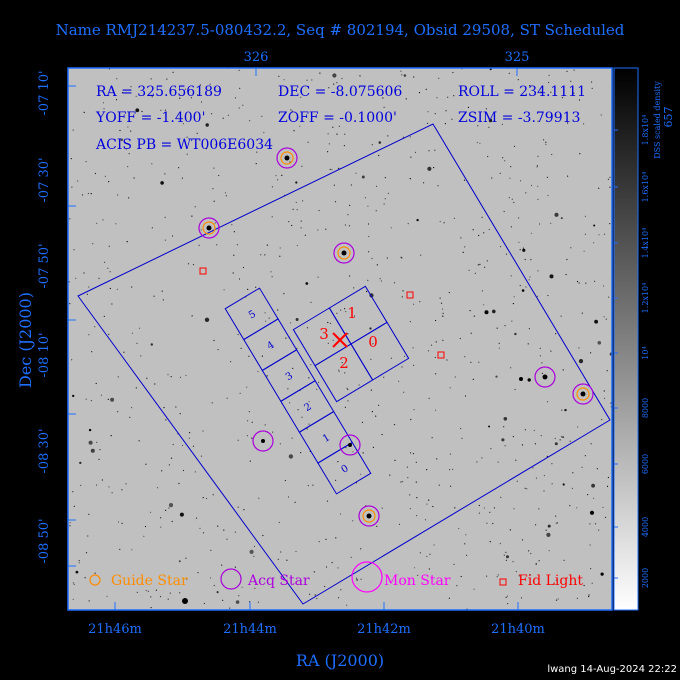 The width and height of the screenshot is (680, 680). What do you see at coordinates (344, 253) in the screenshot?
I see `guide-star-marker` at bounding box center [344, 253].